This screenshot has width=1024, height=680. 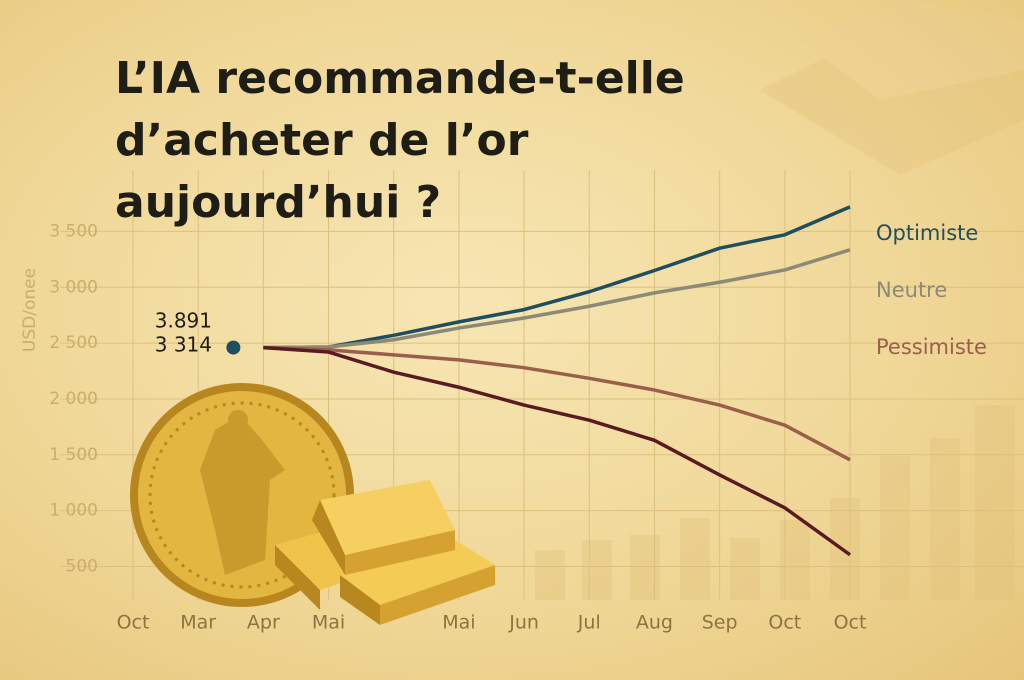 What do you see at coordinates (589, 623) in the screenshot?
I see `x-tick-label: Jul` at bounding box center [589, 623].